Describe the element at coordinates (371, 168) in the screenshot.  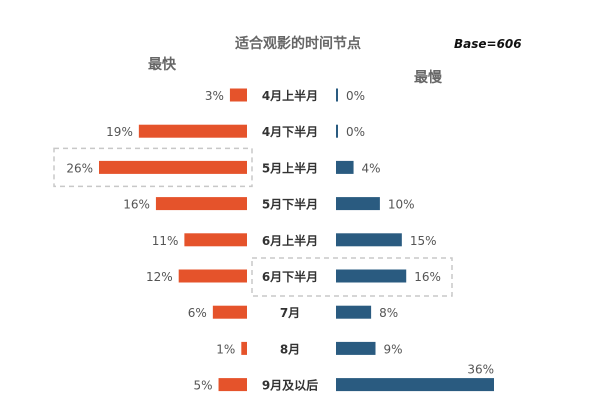
I see `value-label-slowest: 4%` at that location.